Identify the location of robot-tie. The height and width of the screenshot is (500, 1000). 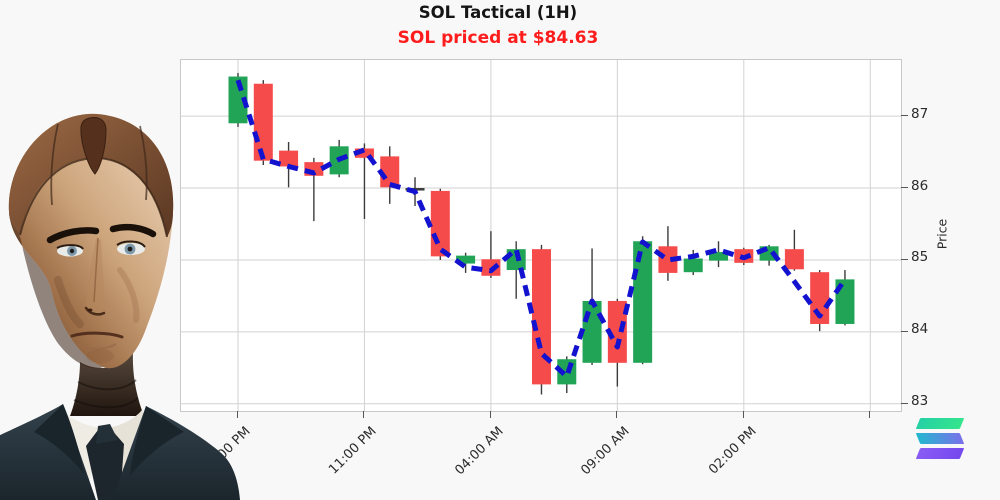
(105, 464).